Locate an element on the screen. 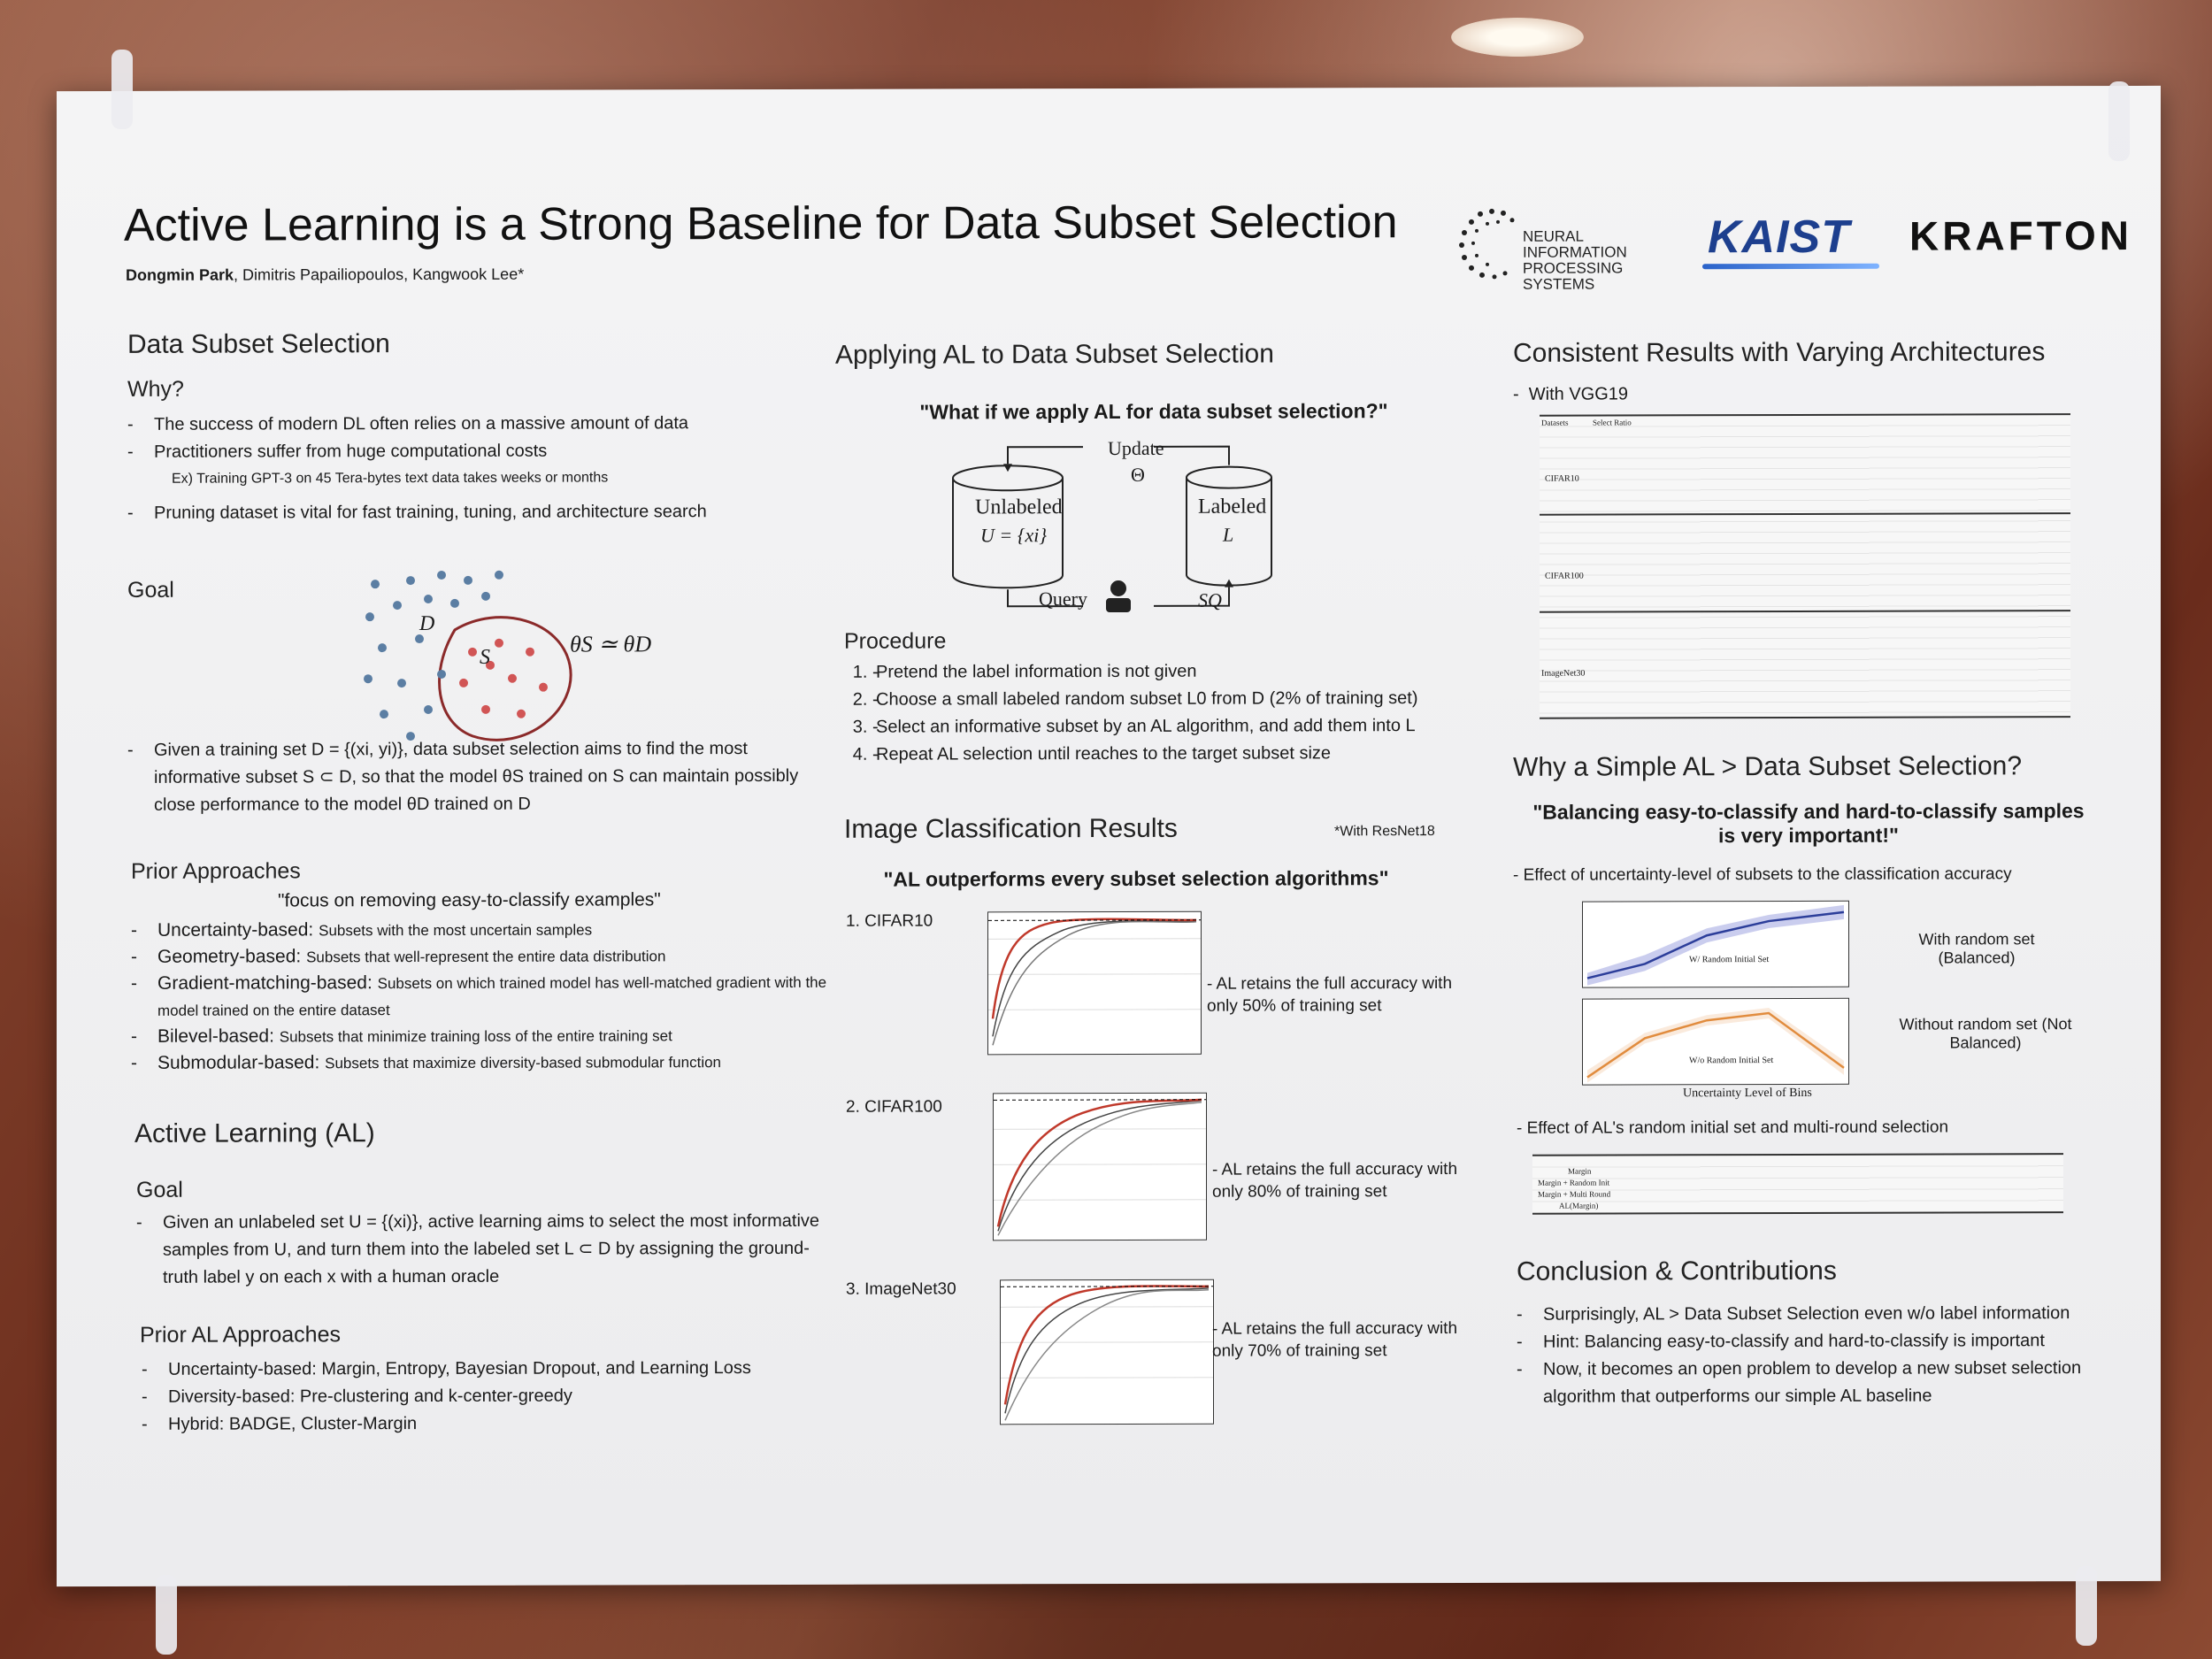 This screenshot has height=1659, width=2212. uncertainty-x-label: Uncertainty Level of Bins is located at coordinates (1748, 1093).